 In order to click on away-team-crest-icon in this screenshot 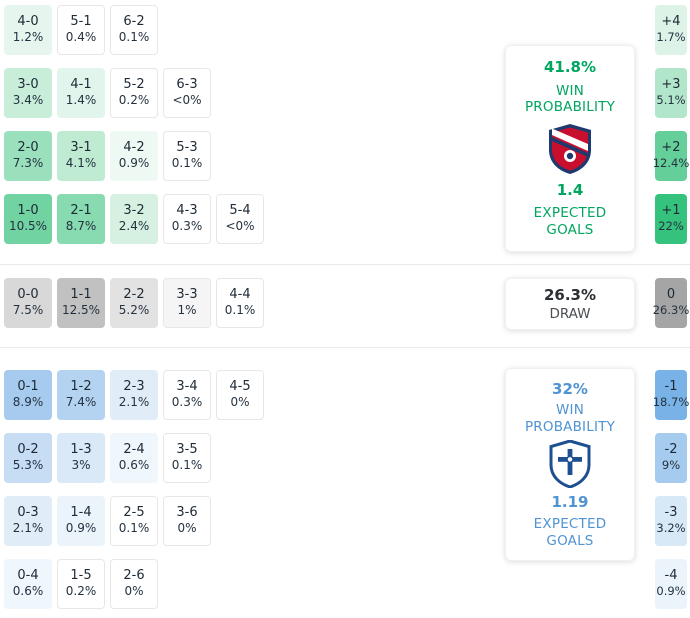, I will do `click(570, 464)`.